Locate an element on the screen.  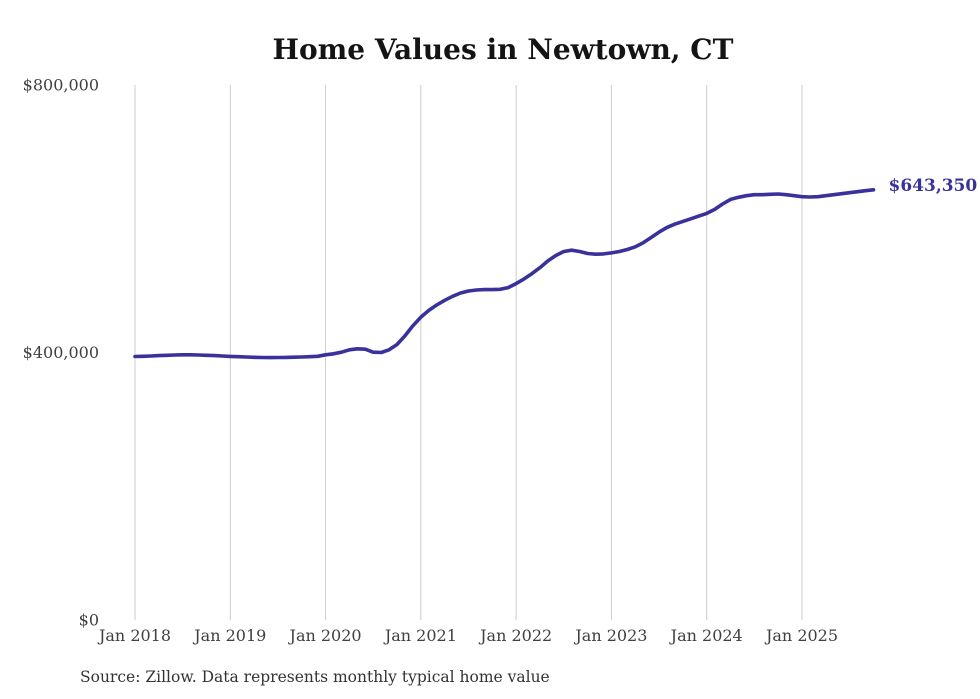
x-tick-label: Jan 2022 is located at coordinates (515, 635).